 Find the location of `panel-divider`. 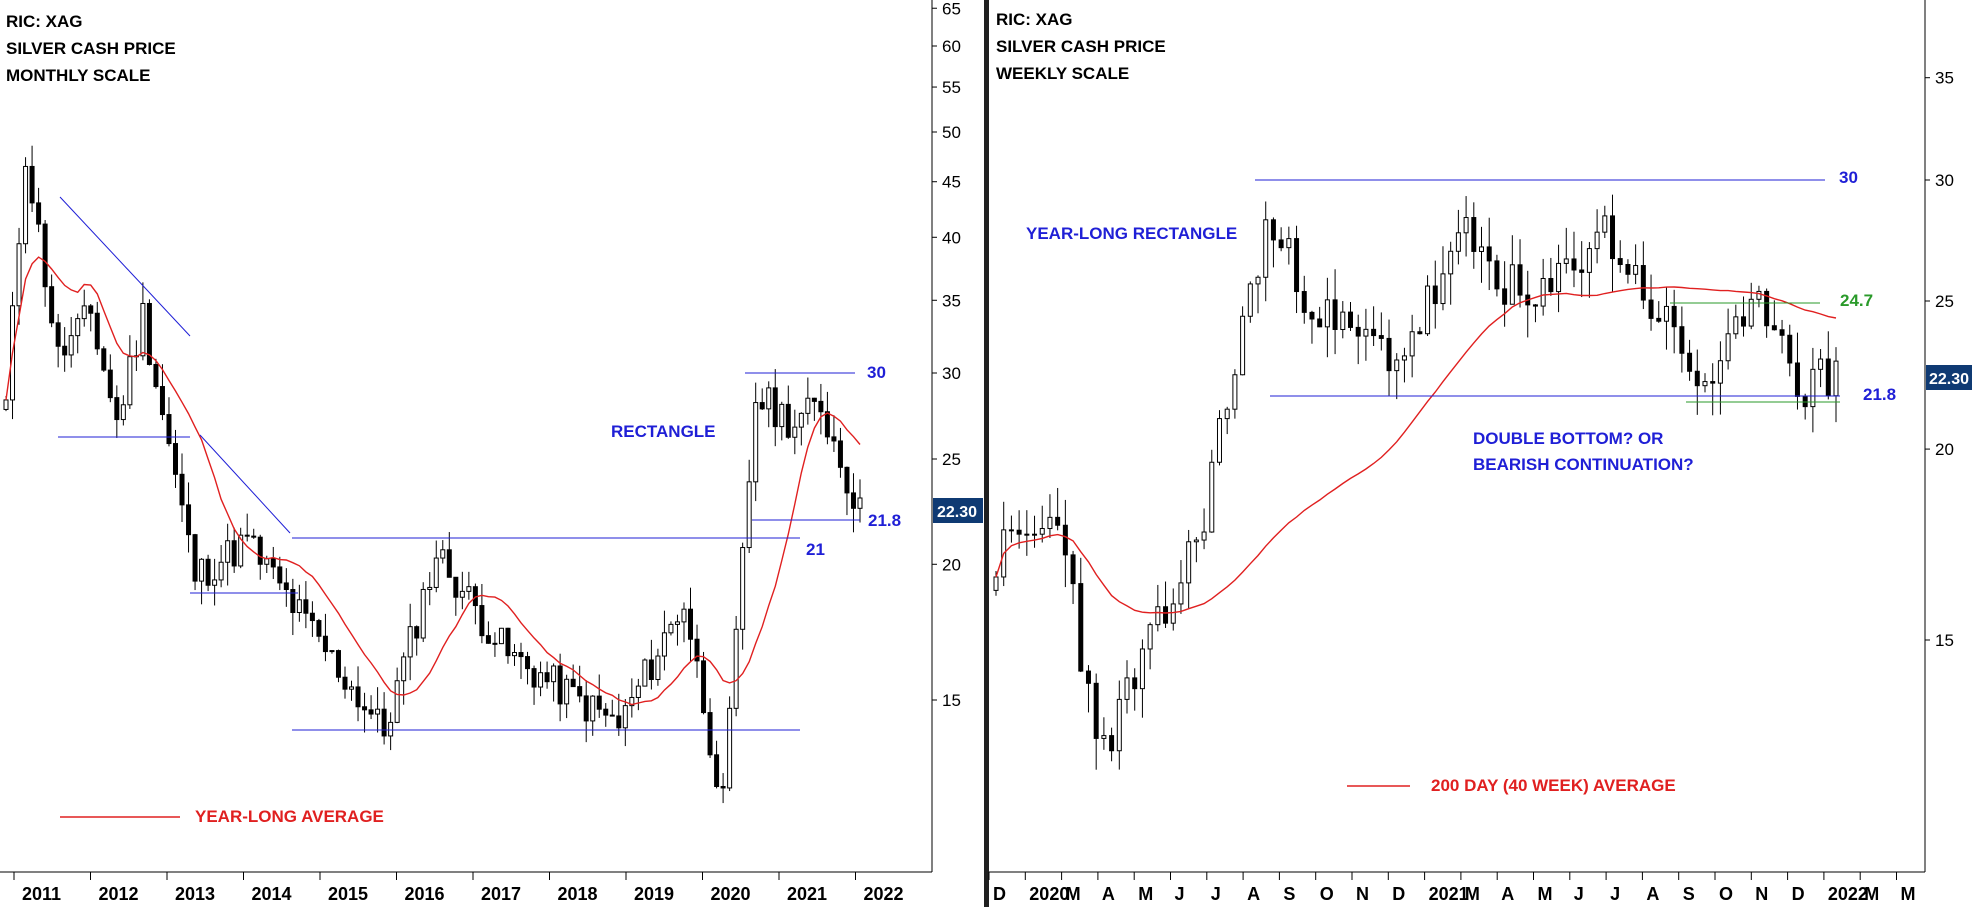

panel-divider is located at coordinates (986, 453).